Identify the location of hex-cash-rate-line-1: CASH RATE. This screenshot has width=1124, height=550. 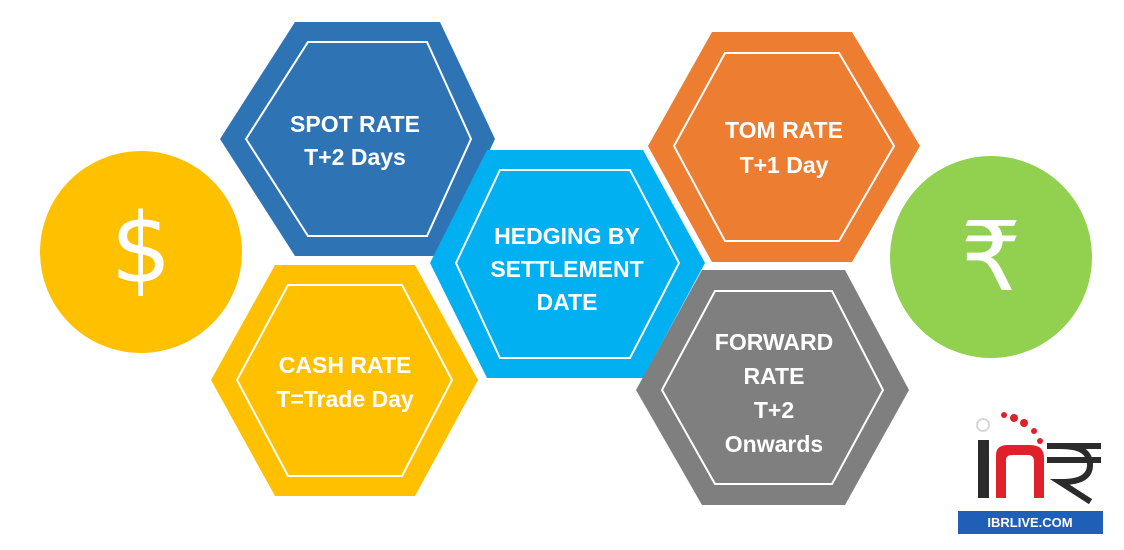
(345, 365).